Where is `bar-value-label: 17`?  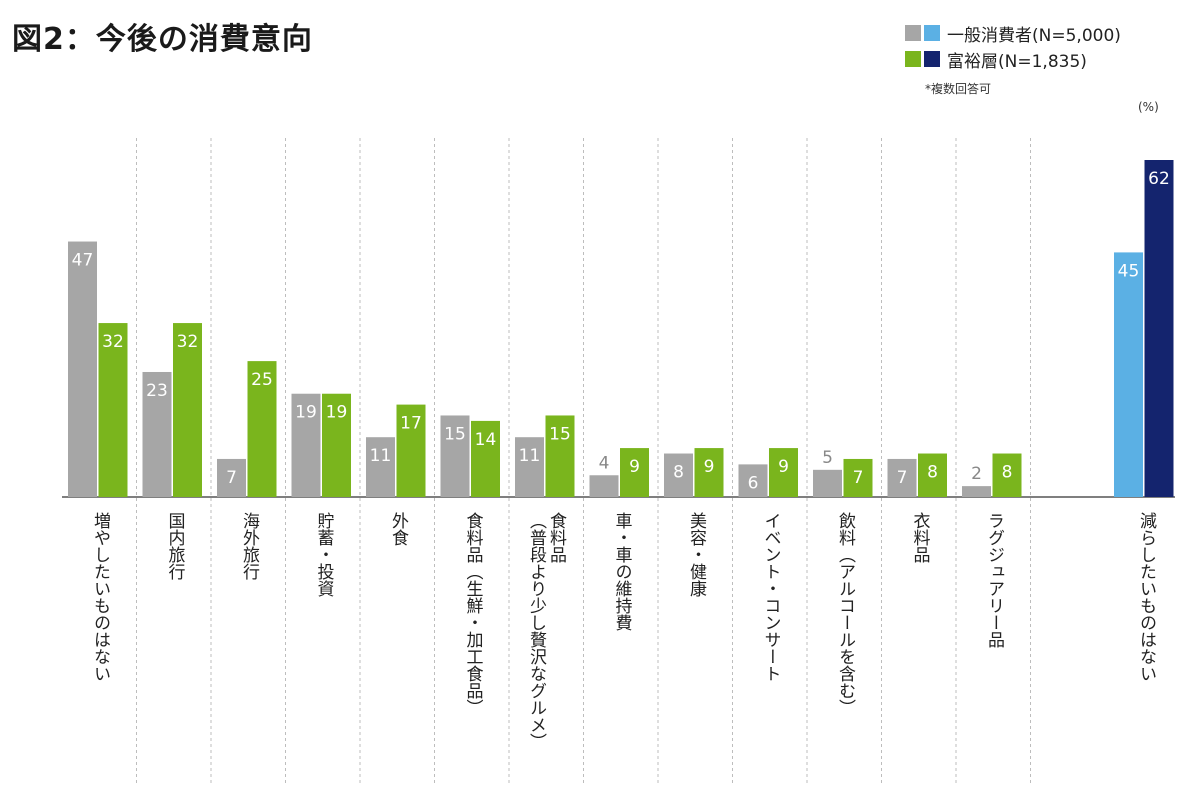 bar-value-label: 17 is located at coordinates (411, 424).